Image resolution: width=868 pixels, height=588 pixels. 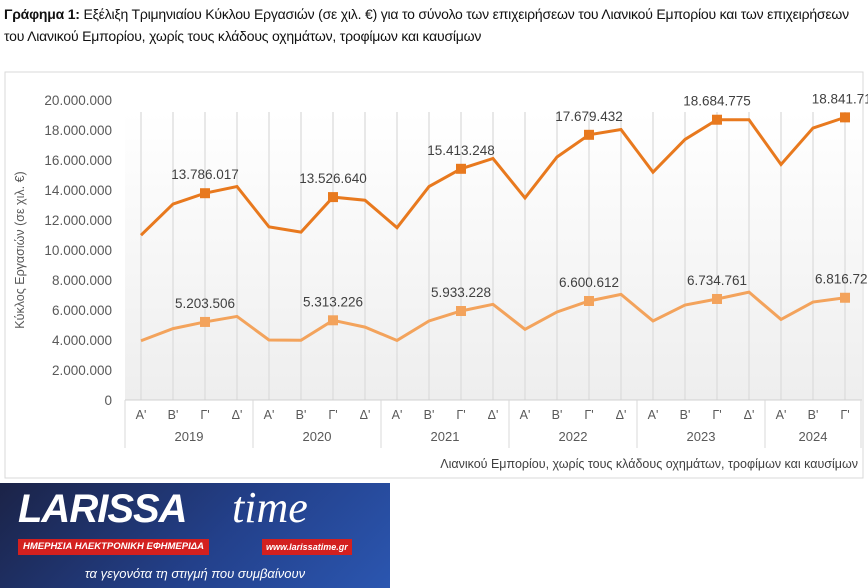 What do you see at coordinates (589, 116) in the screenshot?
I see `data-label: 17.679.432` at bounding box center [589, 116].